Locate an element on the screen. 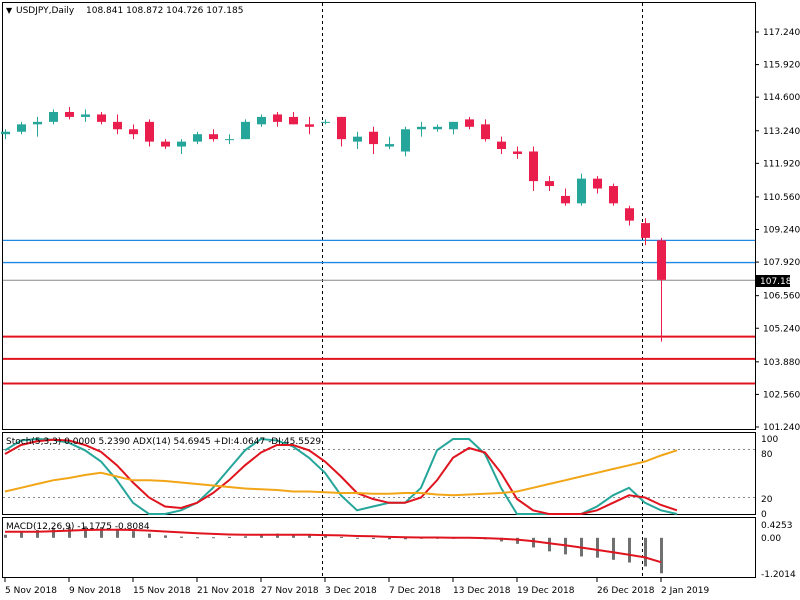 The width and height of the screenshot is (800, 600). date-label: 7 Dec 2018 is located at coordinates (415, 591).